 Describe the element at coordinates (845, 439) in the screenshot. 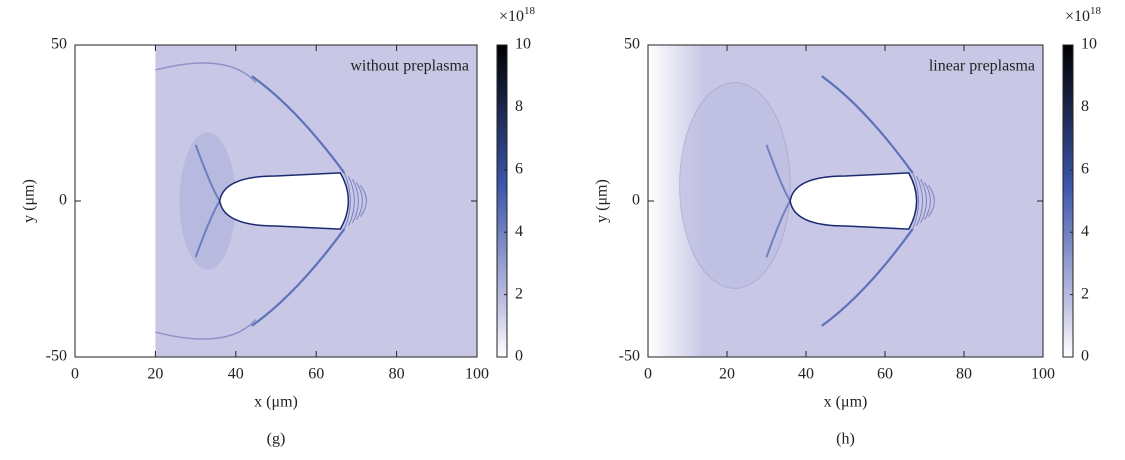

I see `caption: (h)` at that location.